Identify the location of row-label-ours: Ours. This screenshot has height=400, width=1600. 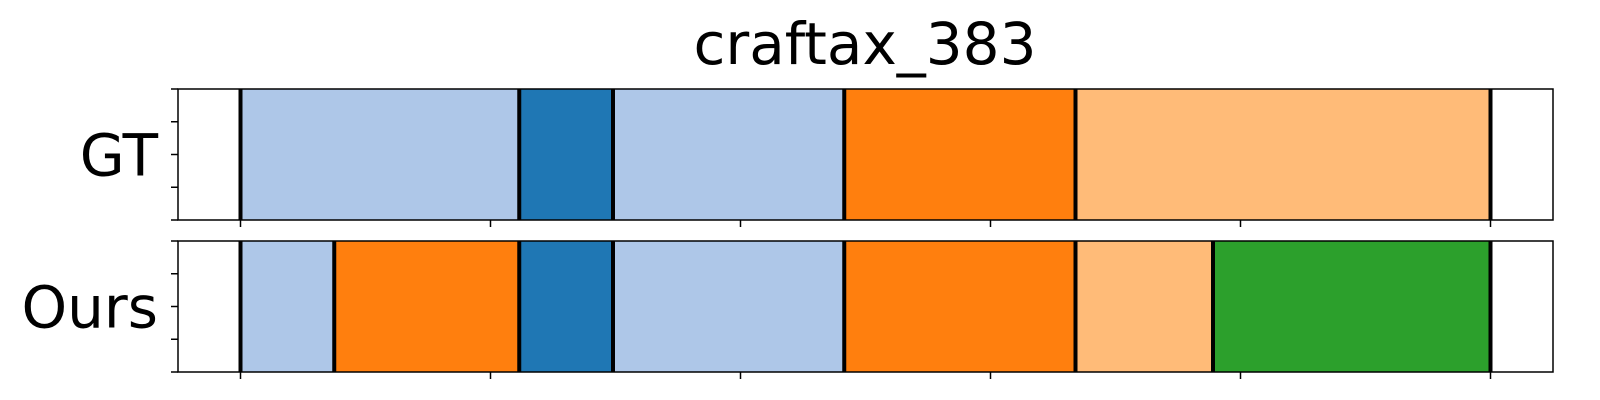
(90, 308).